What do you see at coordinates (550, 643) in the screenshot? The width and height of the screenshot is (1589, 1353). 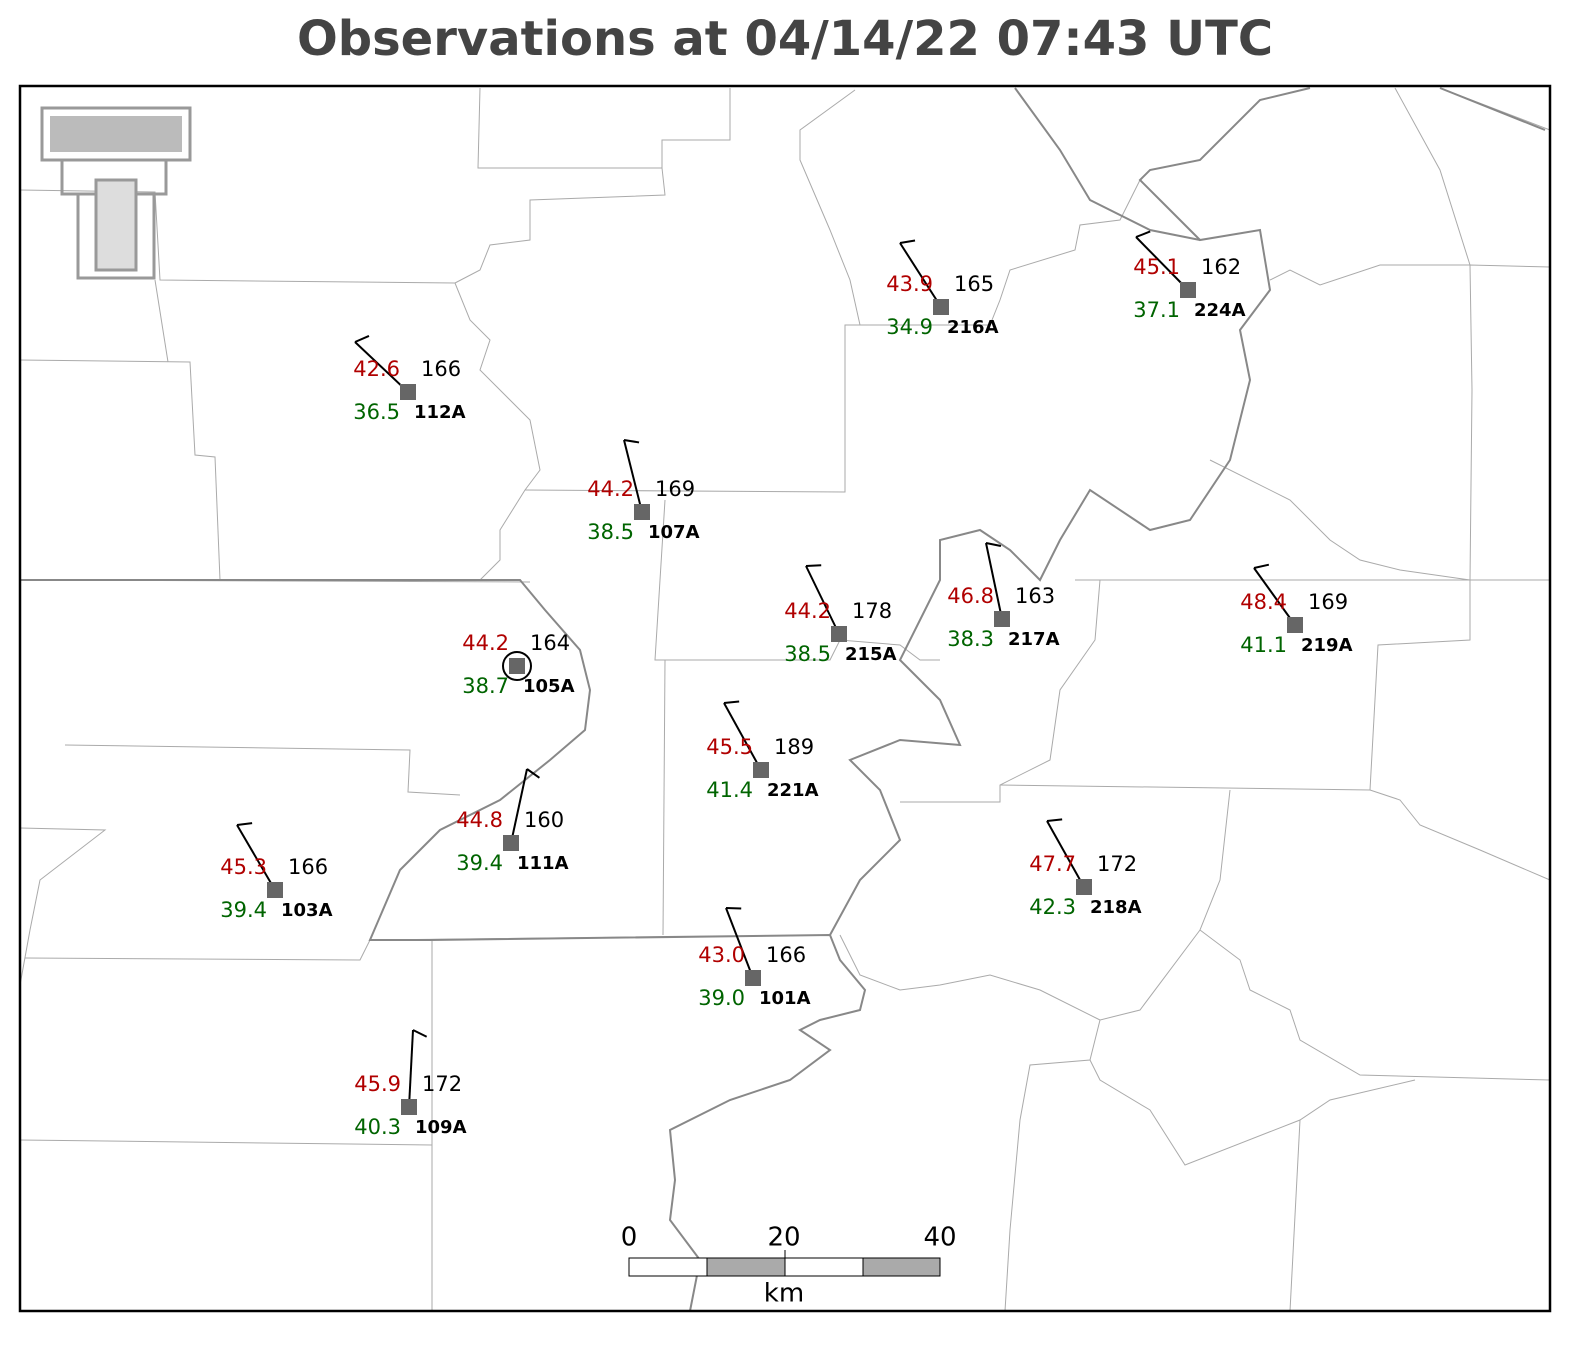 I see `pressure: 164` at bounding box center [550, 643].